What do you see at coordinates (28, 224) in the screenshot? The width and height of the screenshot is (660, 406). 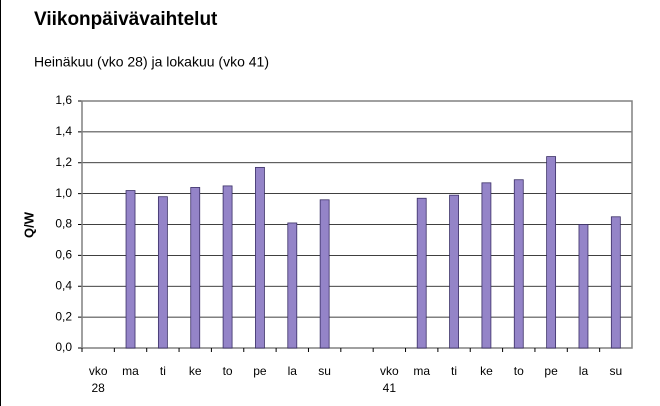 I see `y-axis-label: Q/W` at bounding box center [28, 224].